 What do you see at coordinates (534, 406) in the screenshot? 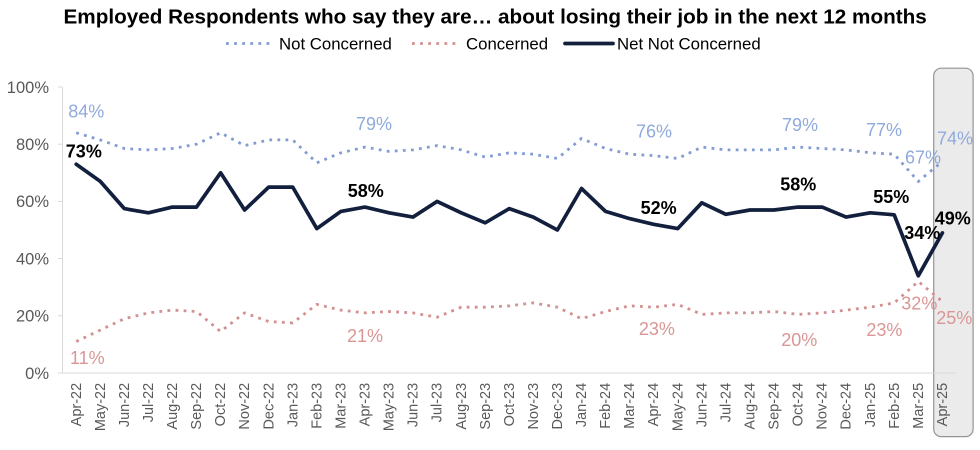
I see `svg-text: Nov-23` at bounding box center [534, 406].